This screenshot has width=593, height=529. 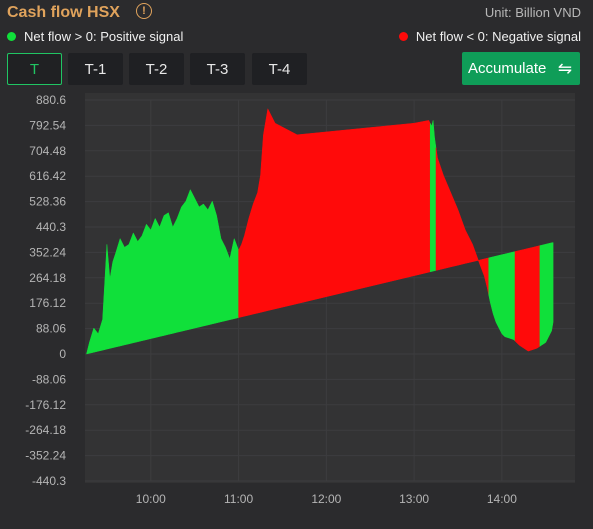 What do you see at coordinates (63, 12) in the screenshot?
I see `chart-title: Cash flow HSX` at bounding box center [63, 12].